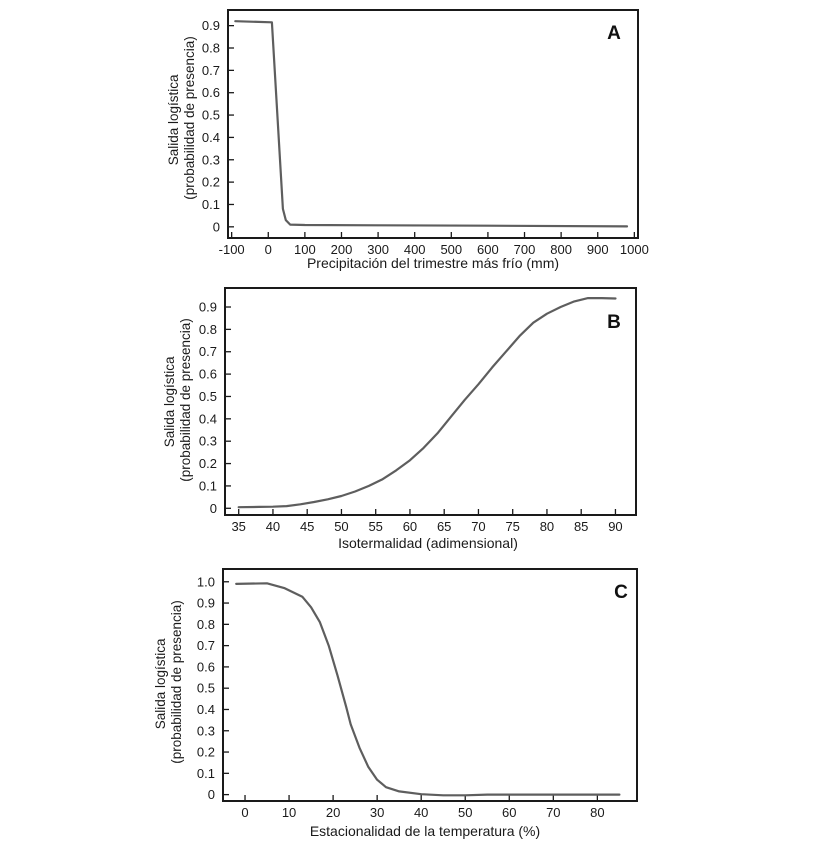  I want to click on y-tick-label-a: 0.9, so click(211, 25).